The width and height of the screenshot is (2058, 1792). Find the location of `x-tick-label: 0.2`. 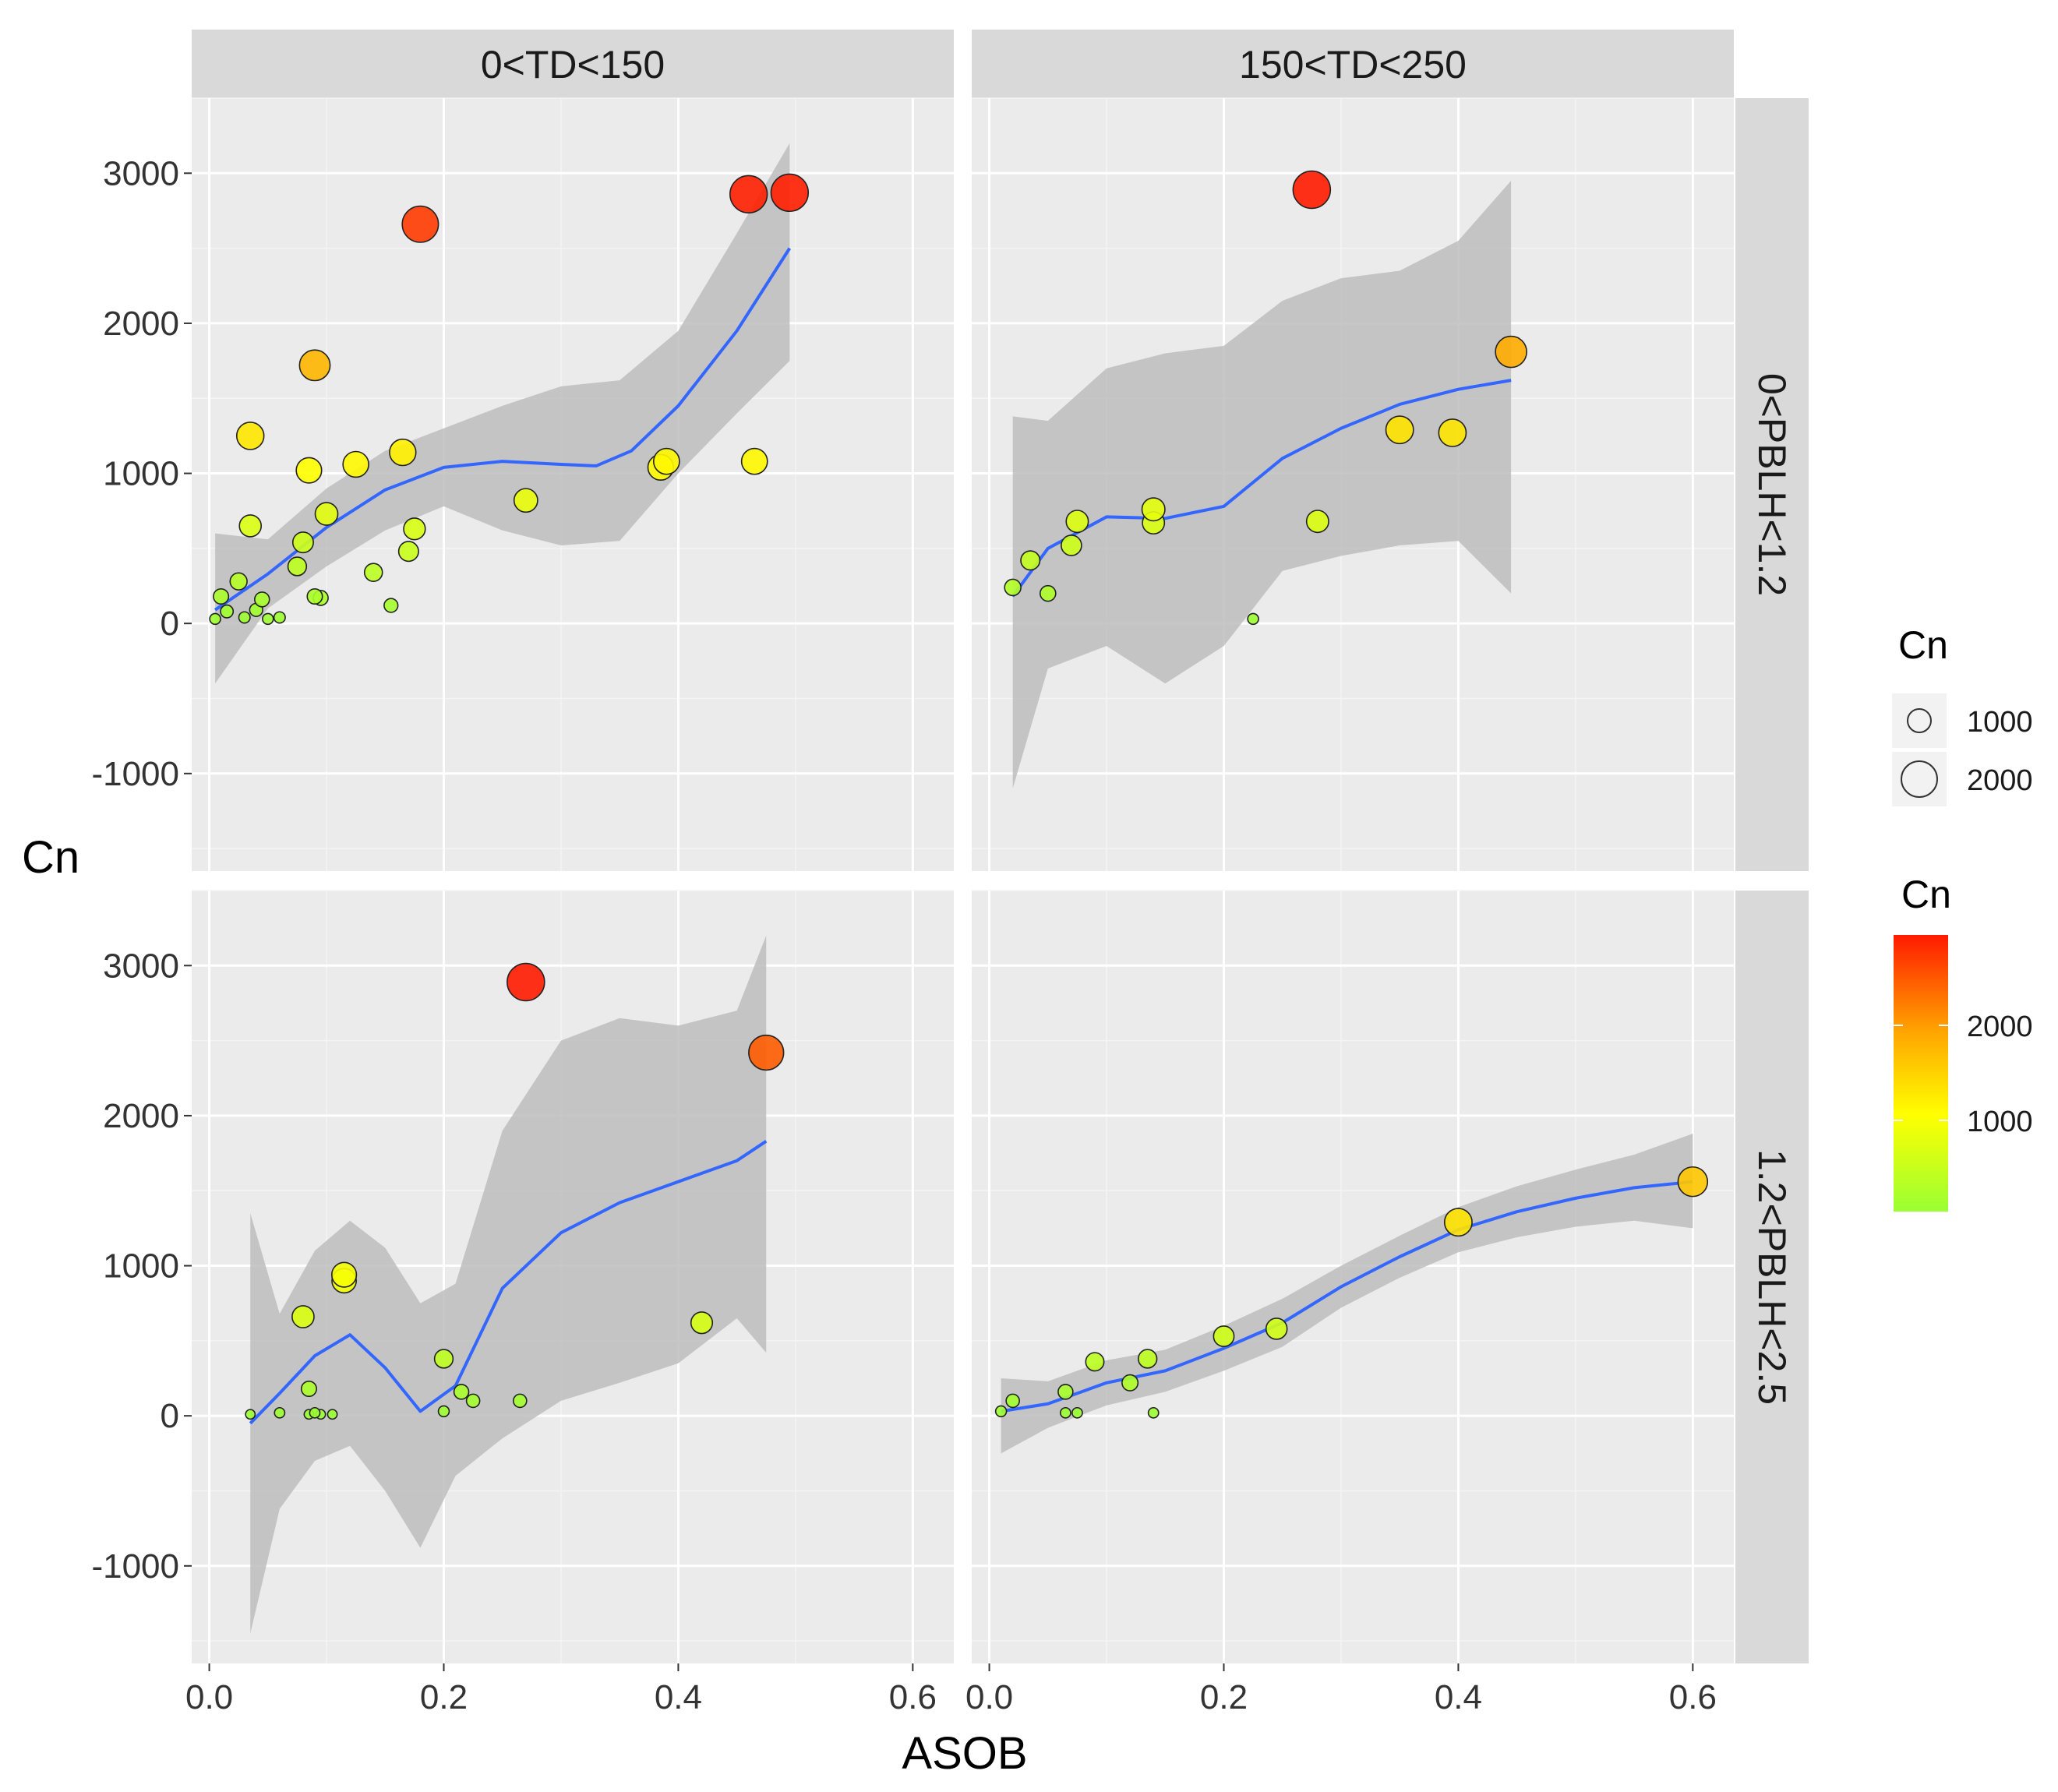

x-tick-label: 0.2 is located at coordinates (1224, 1697).